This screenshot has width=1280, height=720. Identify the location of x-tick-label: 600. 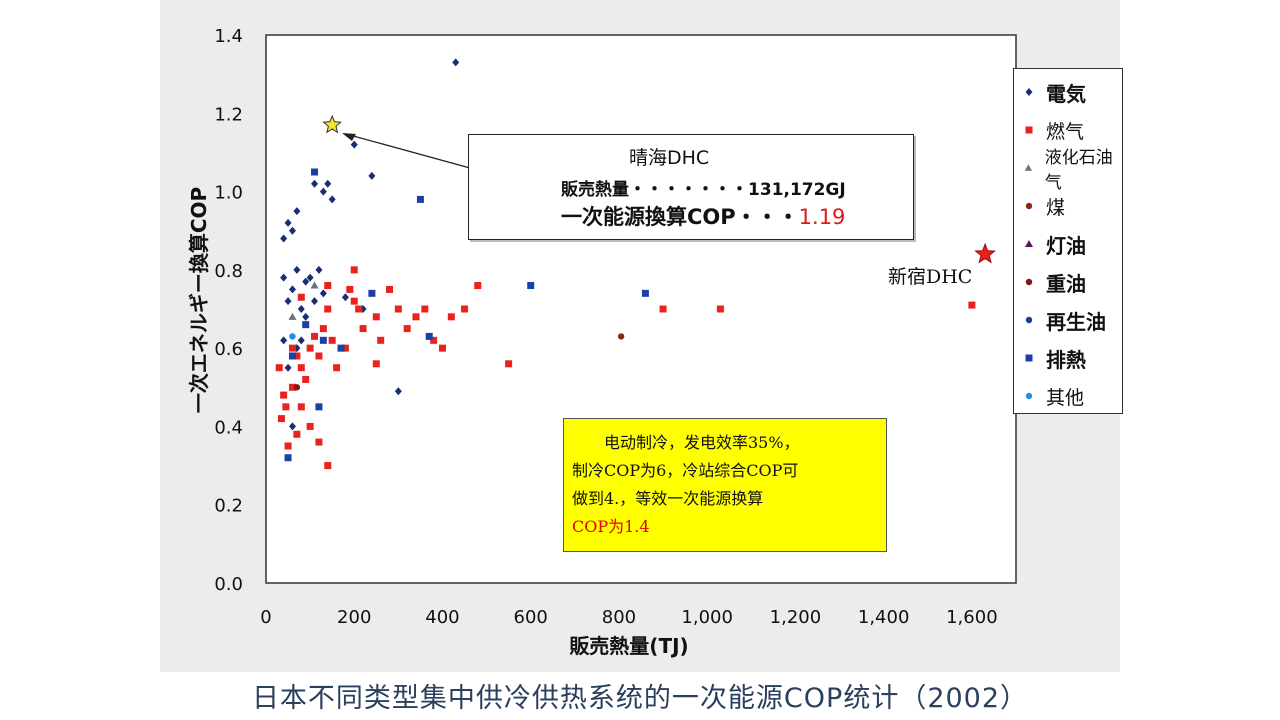
(531, 617).